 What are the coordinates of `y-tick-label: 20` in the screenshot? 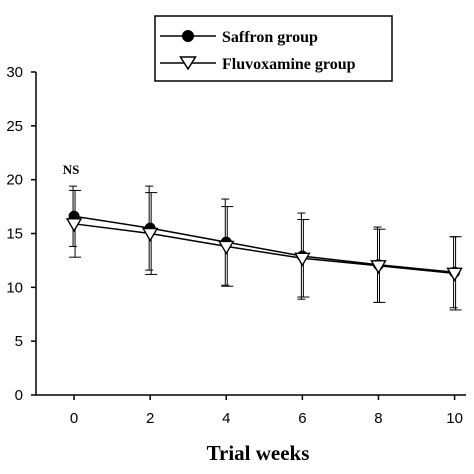 It's located at (14, 180).